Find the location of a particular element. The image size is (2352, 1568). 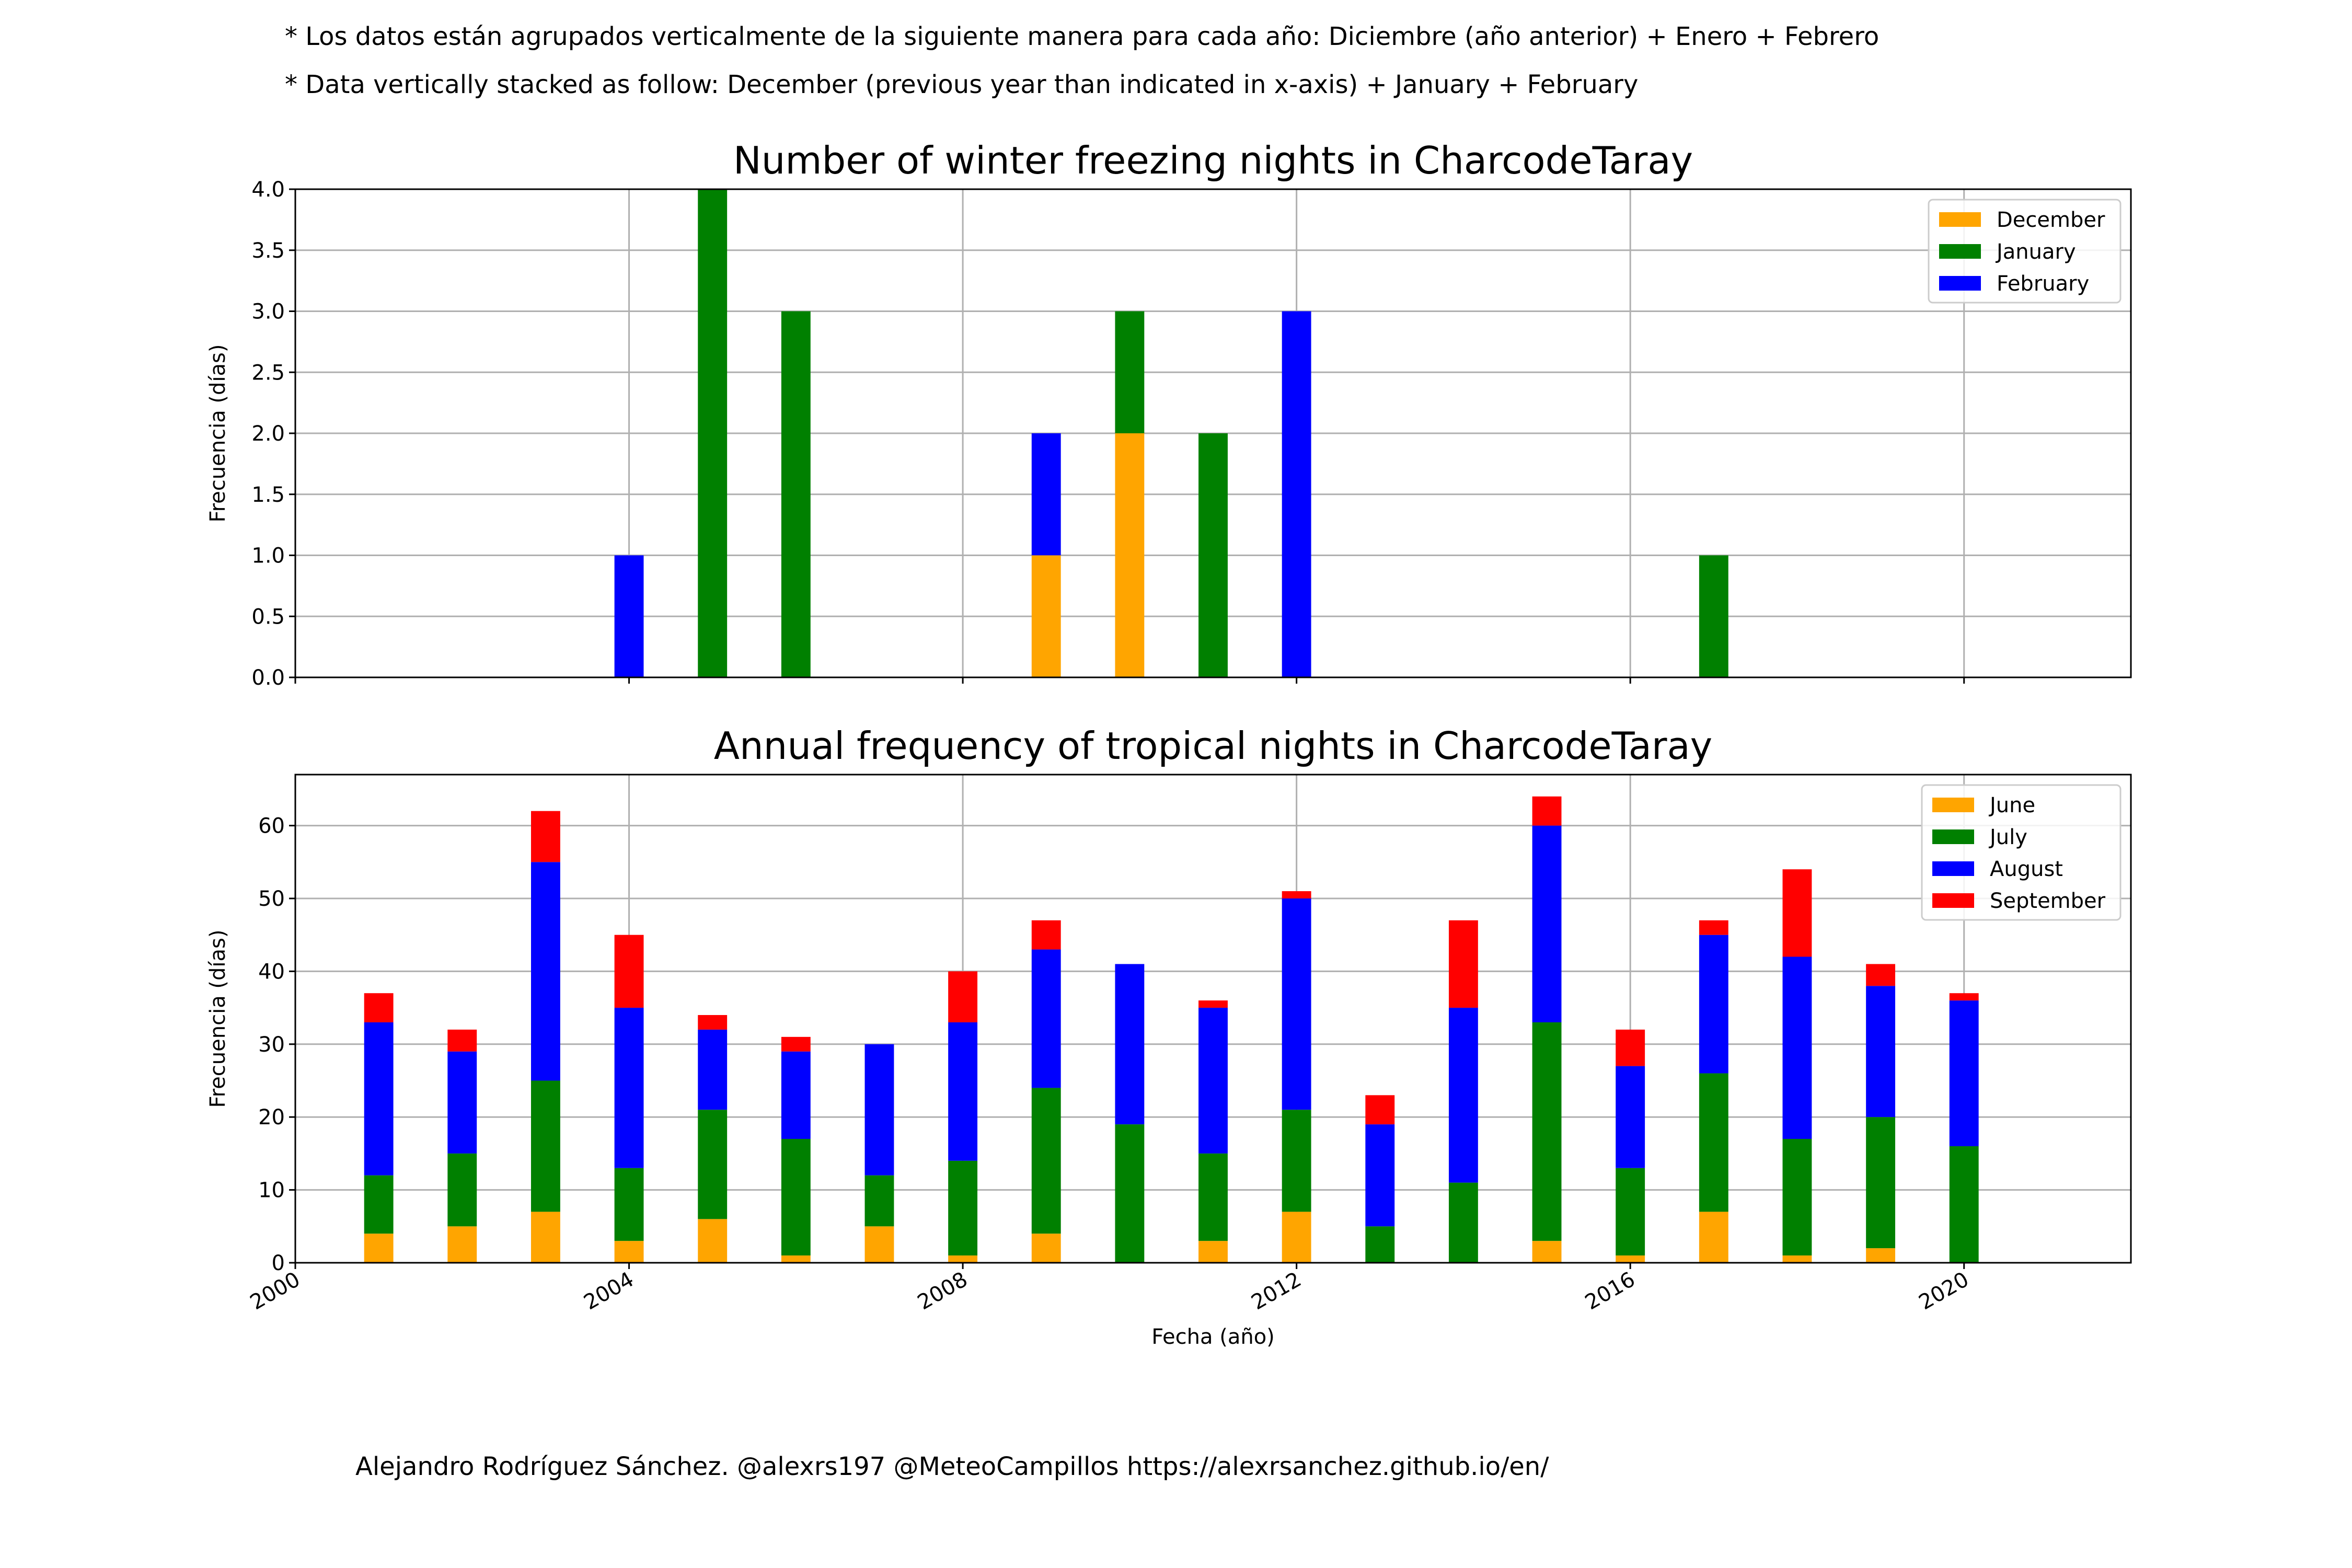

y-tick-label: 0 is located at coordinates (278, 1263).